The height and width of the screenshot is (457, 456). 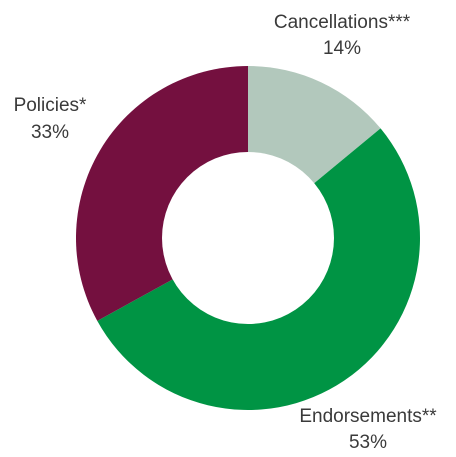 What do you see at coordinates (248, 238) in the screenshot?
I see `donut-hole` at bounding box center [248, 238].